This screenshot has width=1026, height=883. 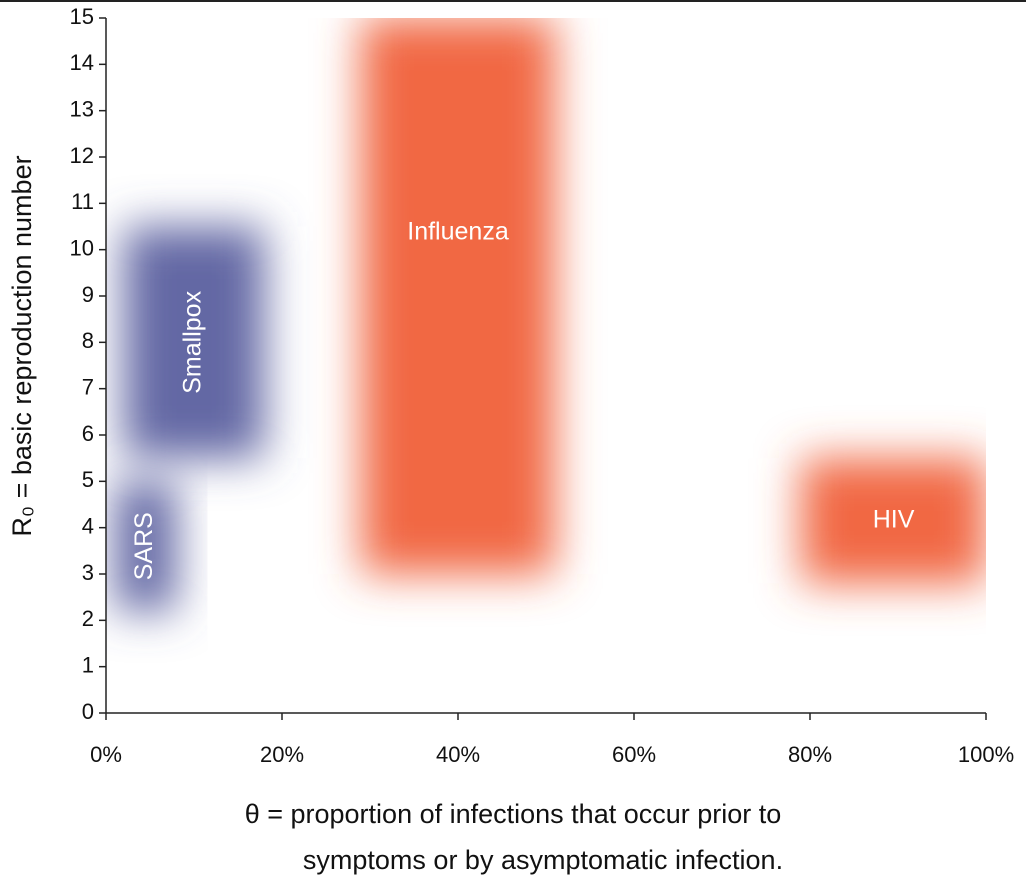 I want to click on region-label: Influenza, so click(x=458, y=232).